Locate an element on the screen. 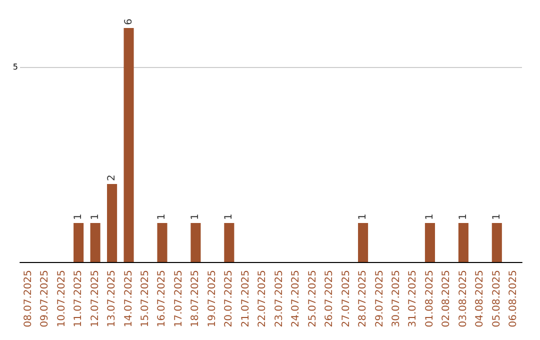  x-tick-label: 05.08.2025 is located at coordinates (496, 299).